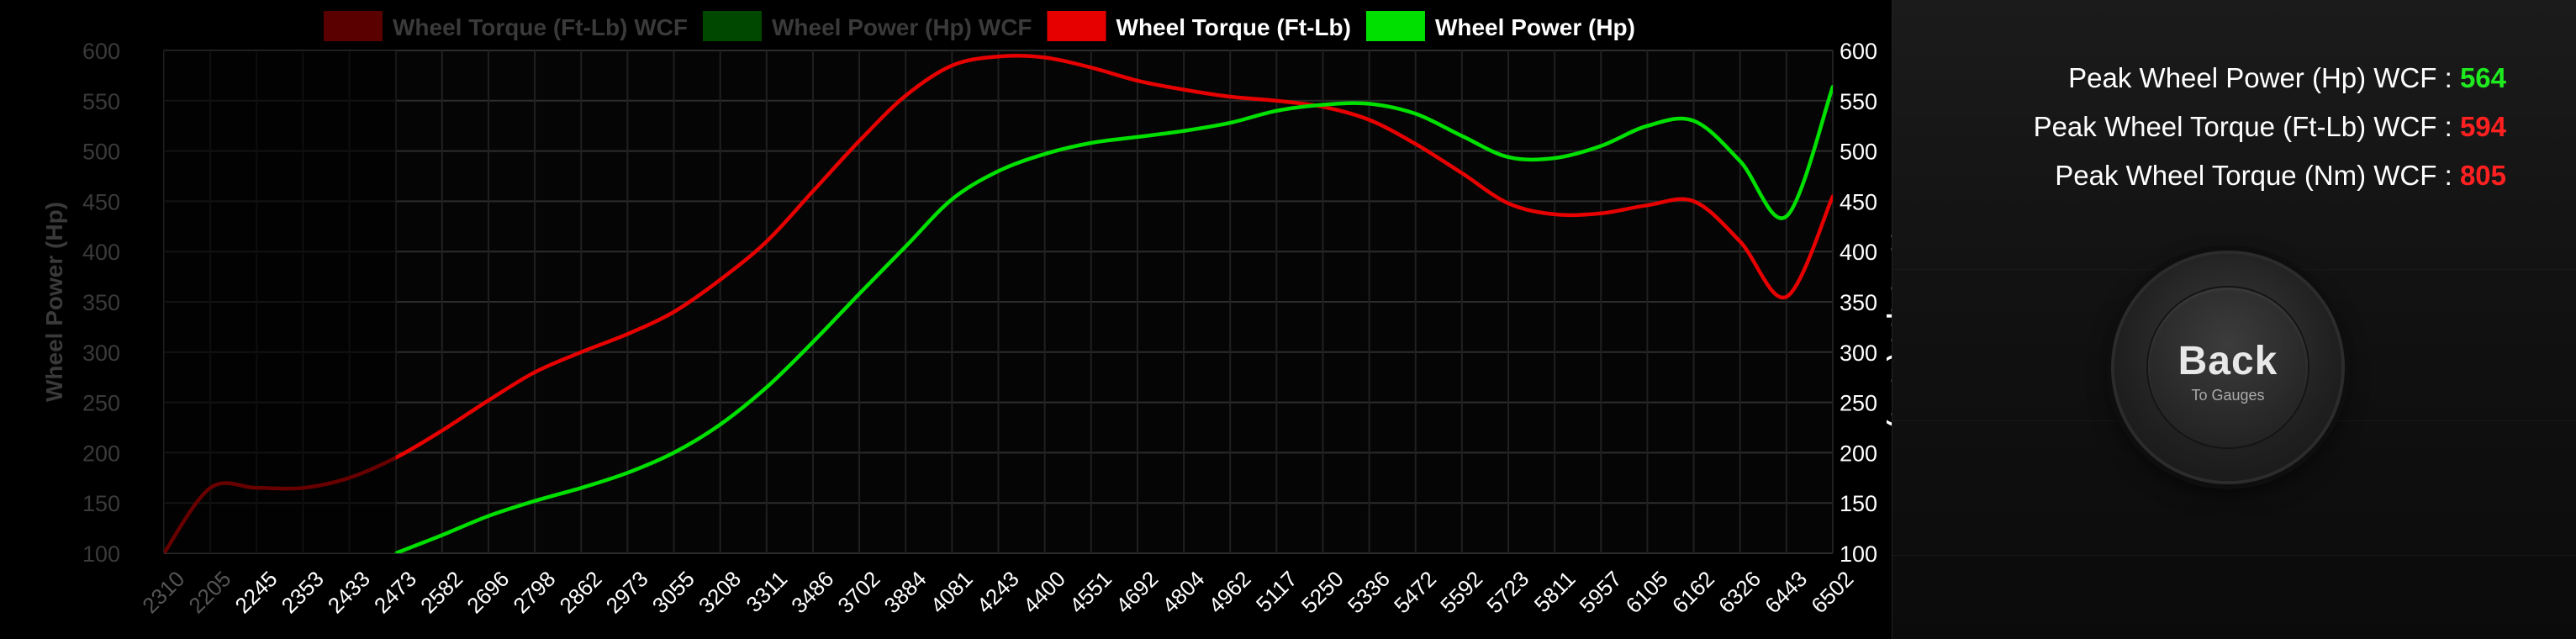 The width and height of the screenshot is (2576, 639). I want to click on x-tick-label: 5472, so click(1415, 592).